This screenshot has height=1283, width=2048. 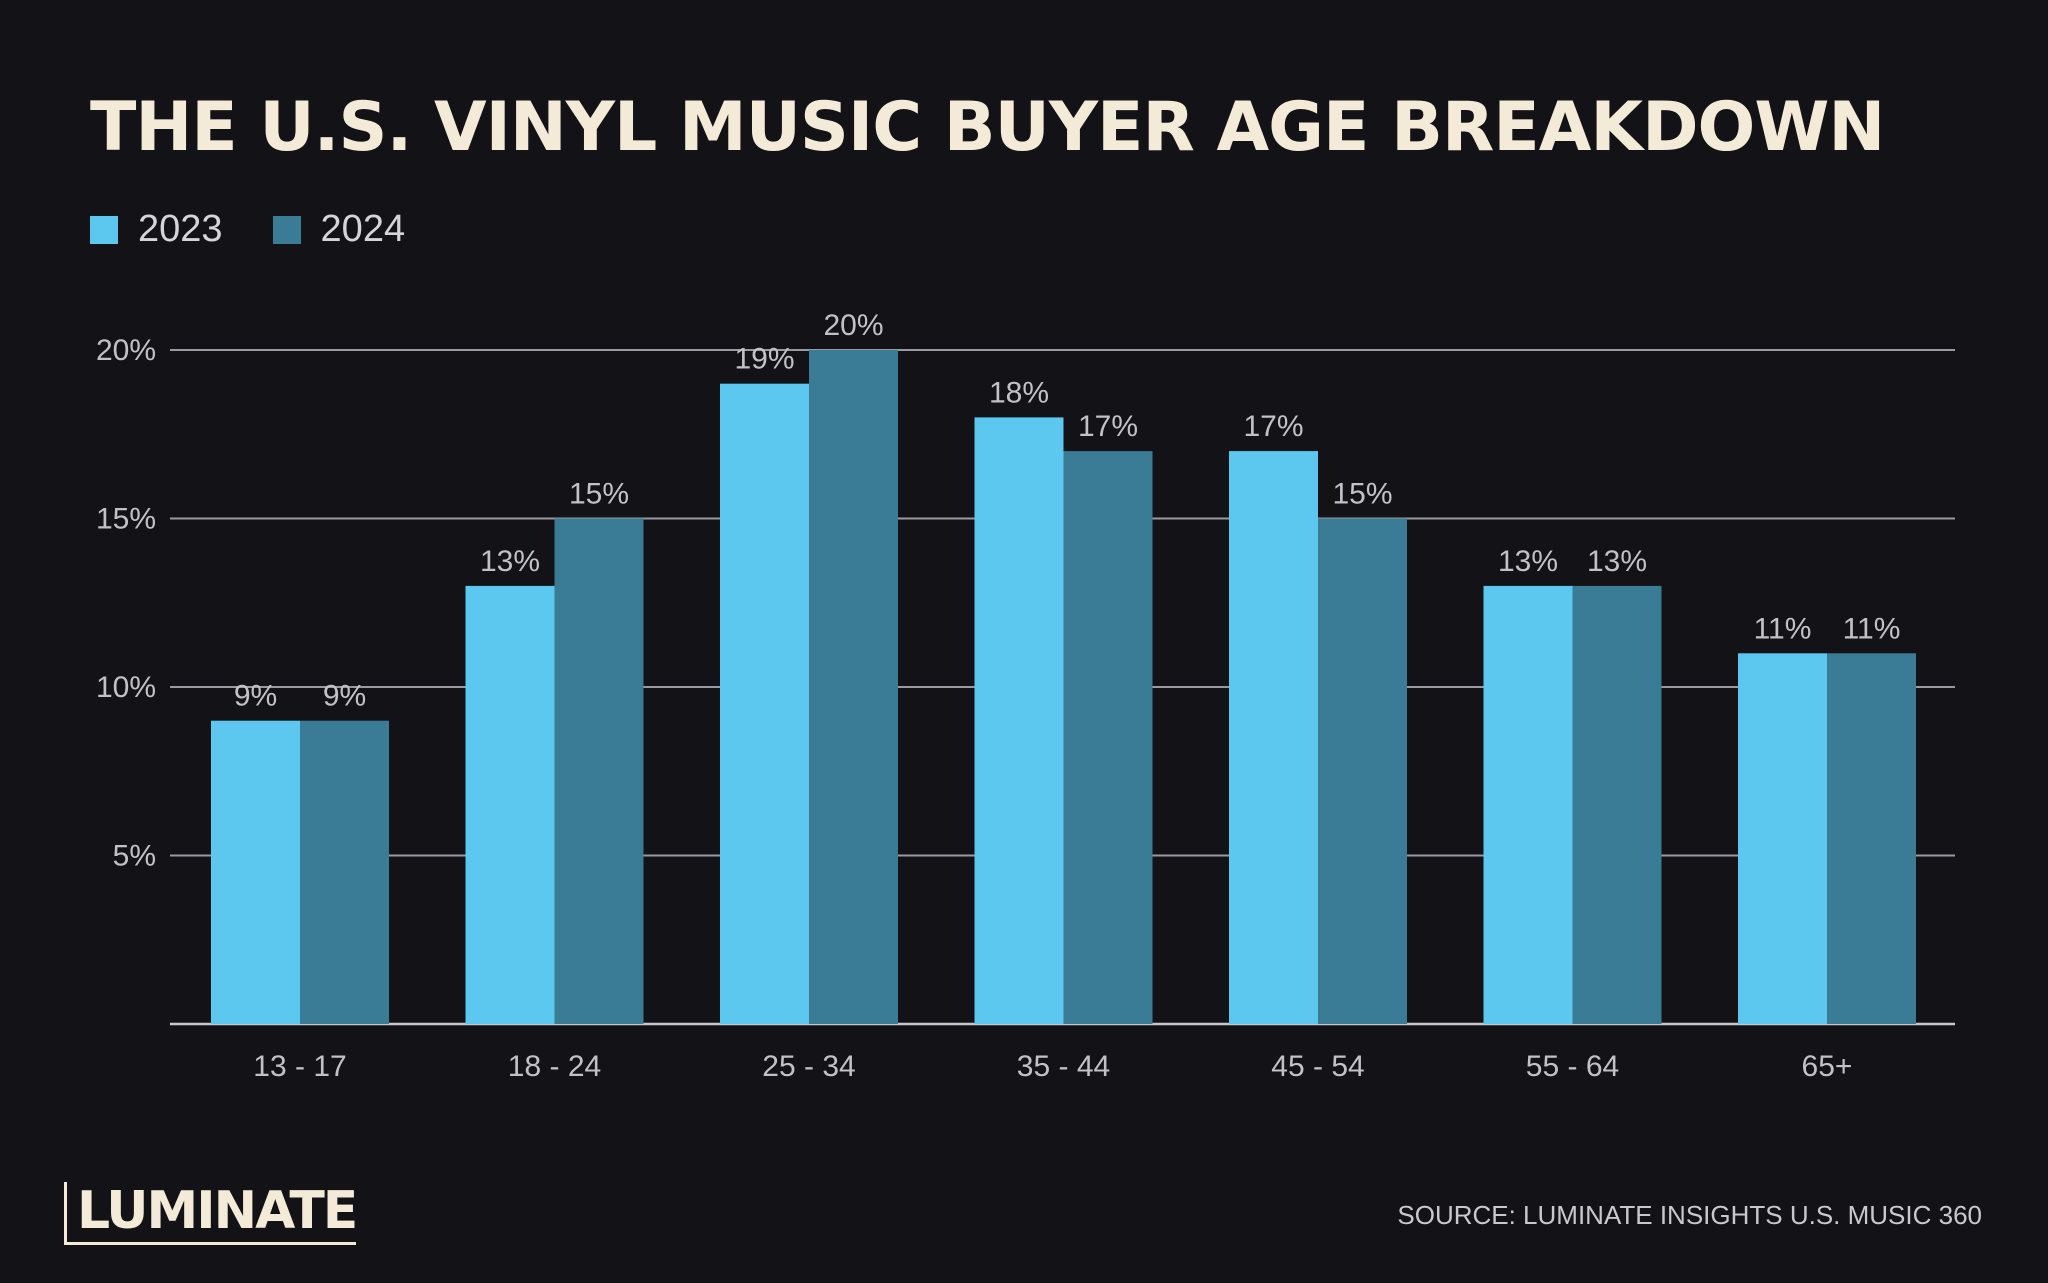 What do you see at coordinates (1782, 838) in the screenshot?
I see `bar-2023-65plus` at bounding box center [1782, 838].